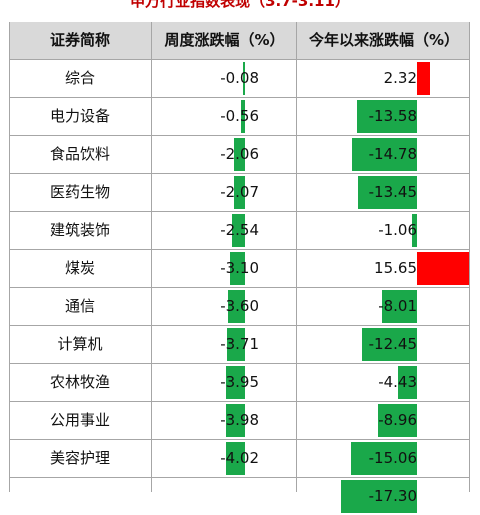  Describe the element at coordinates (224, 40) in the screenshot. I see `header-weekly-change: 周度涨跌幅（%）` at that location.